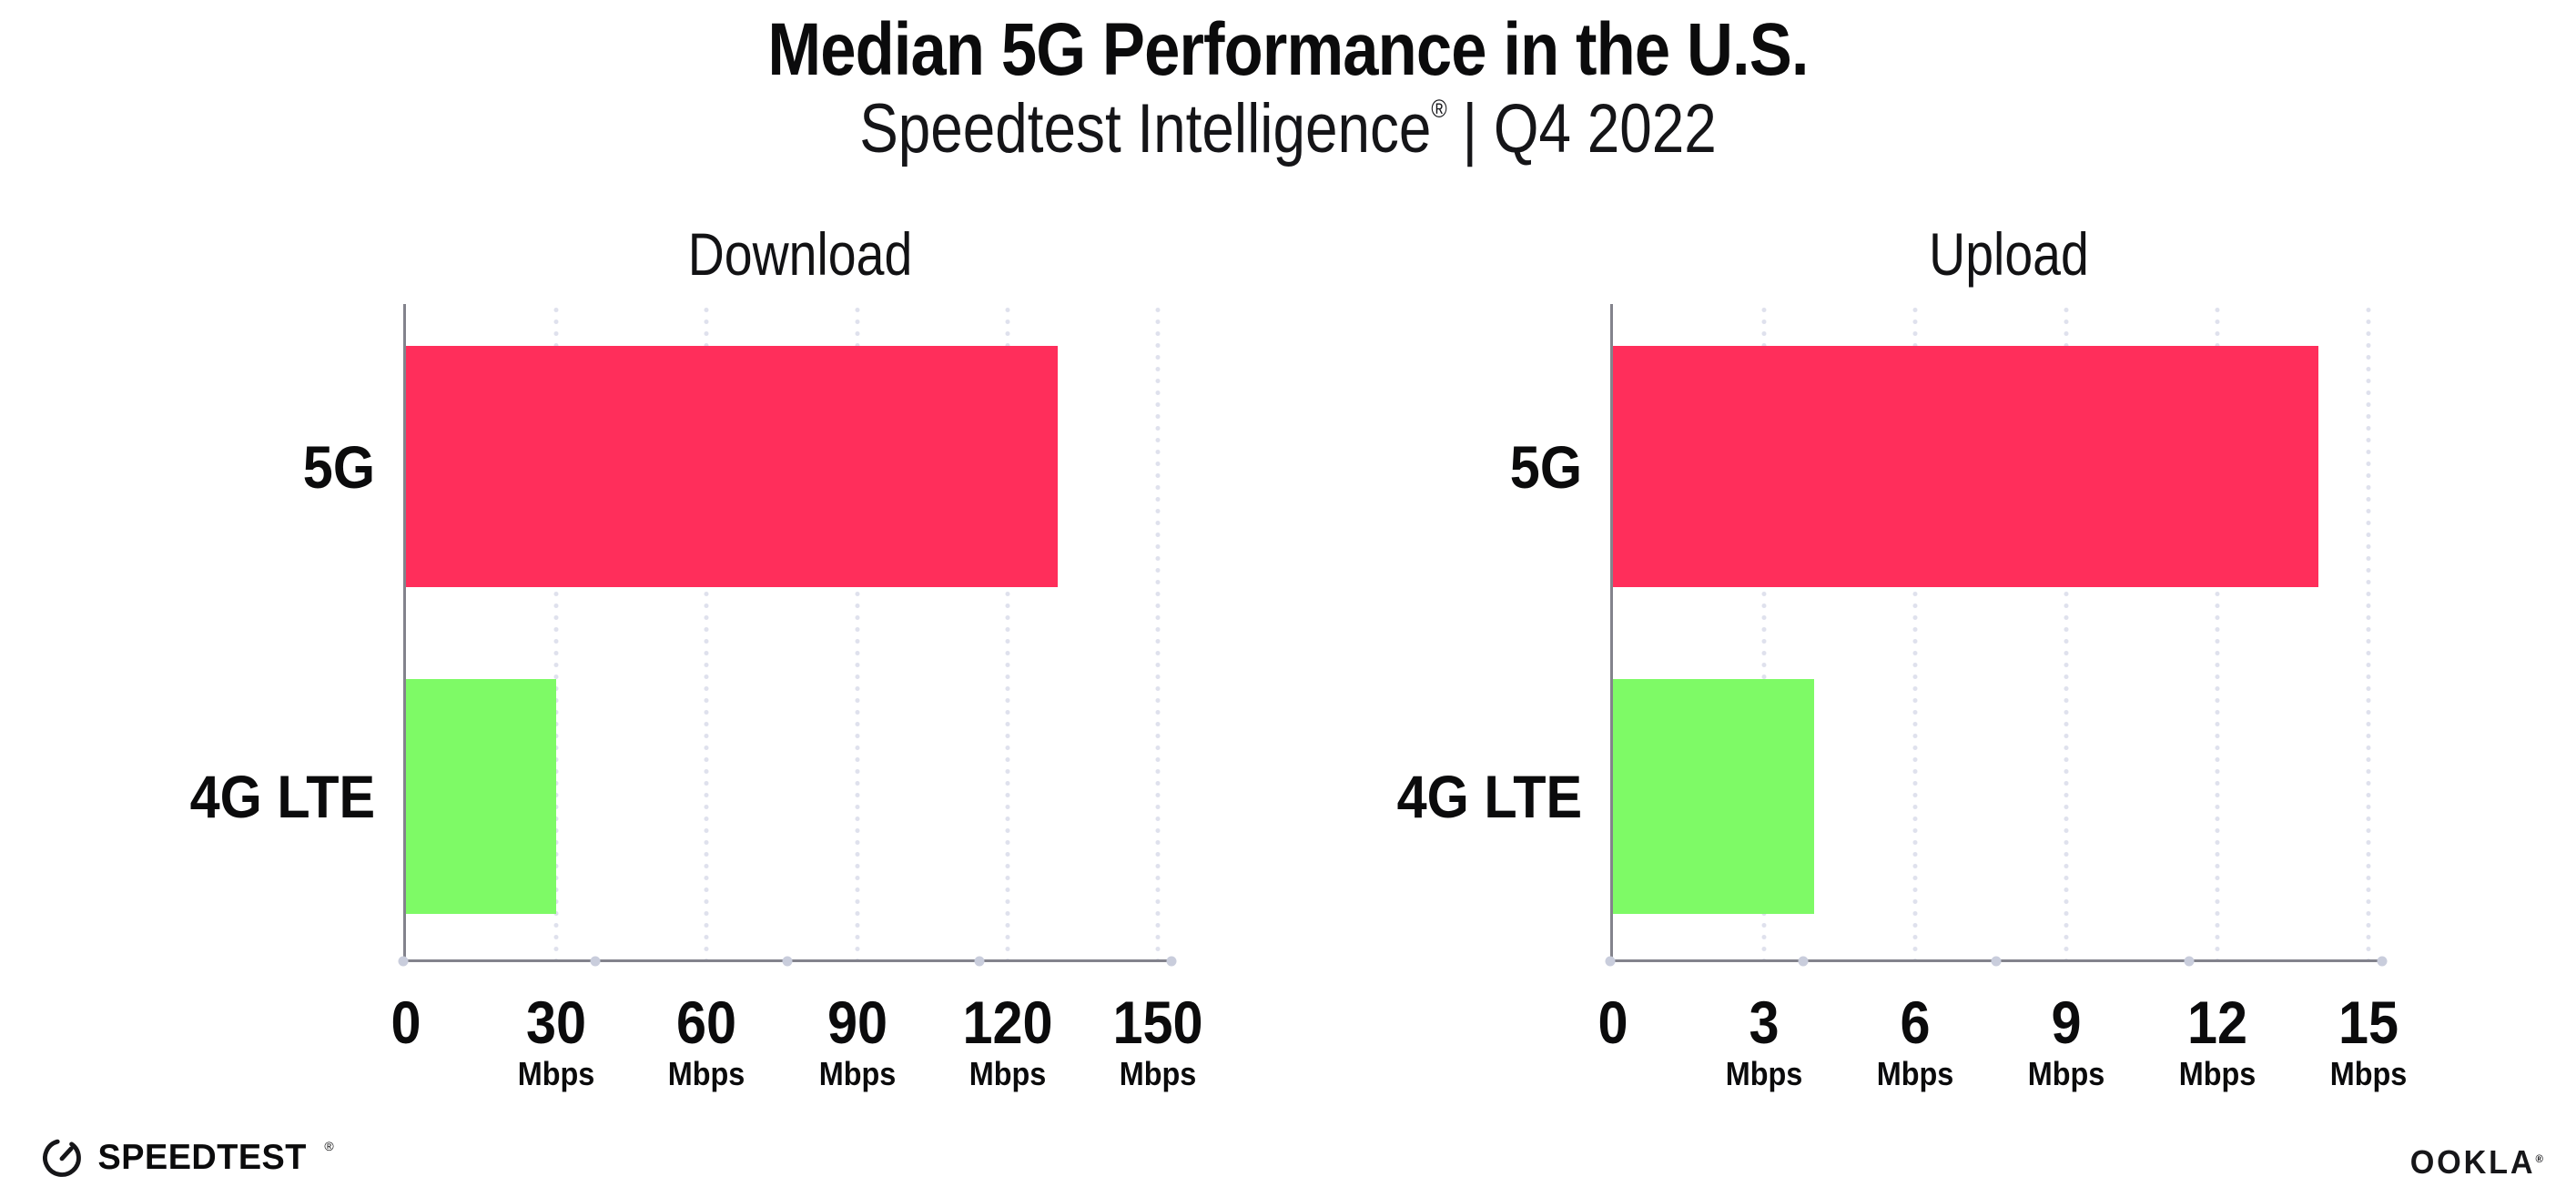 The image size is (2576, 1197). I want to click on ookla-logo: OOKLA®, so click(2476, 1163).